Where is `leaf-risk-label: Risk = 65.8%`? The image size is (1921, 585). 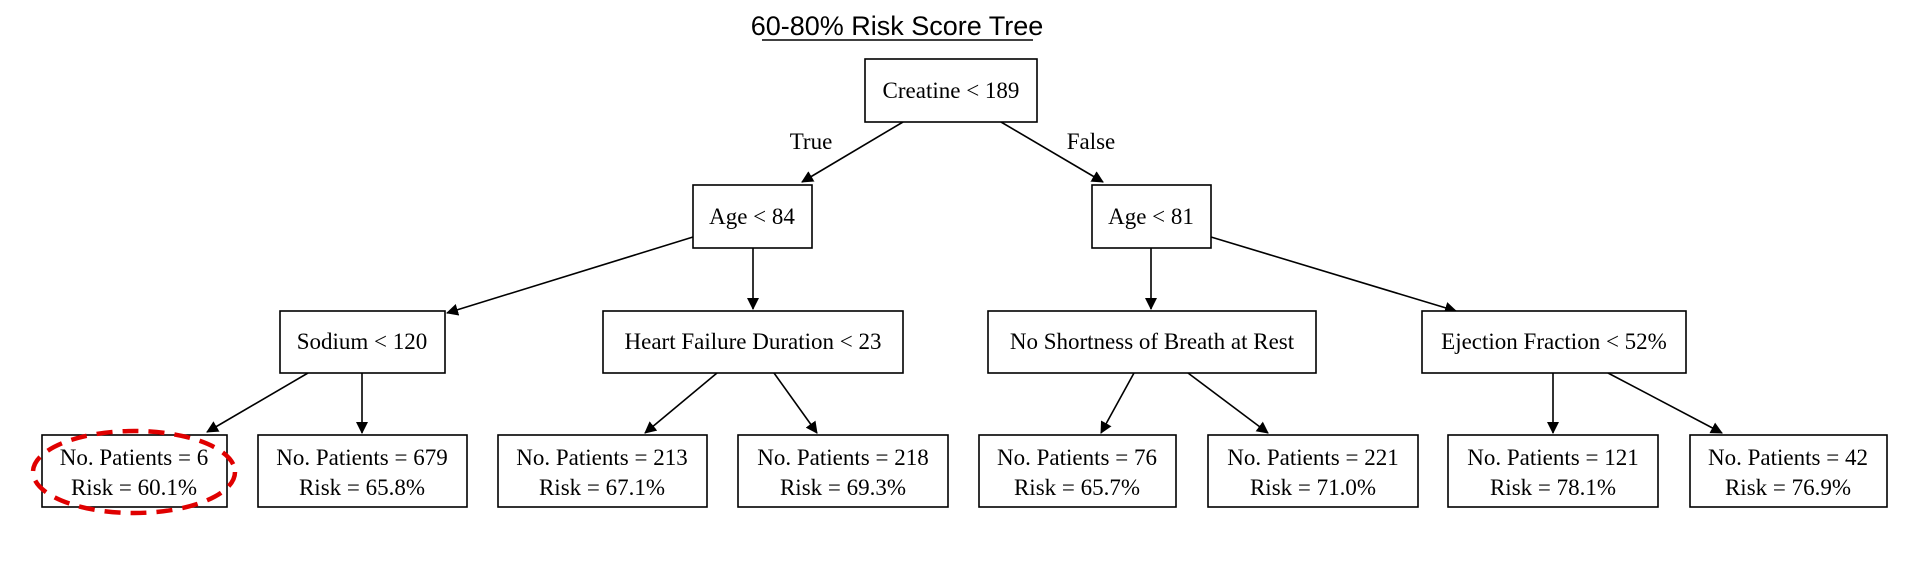 leaf-risk-label: Risk = 65.8% is located at coordinates (362, 487).